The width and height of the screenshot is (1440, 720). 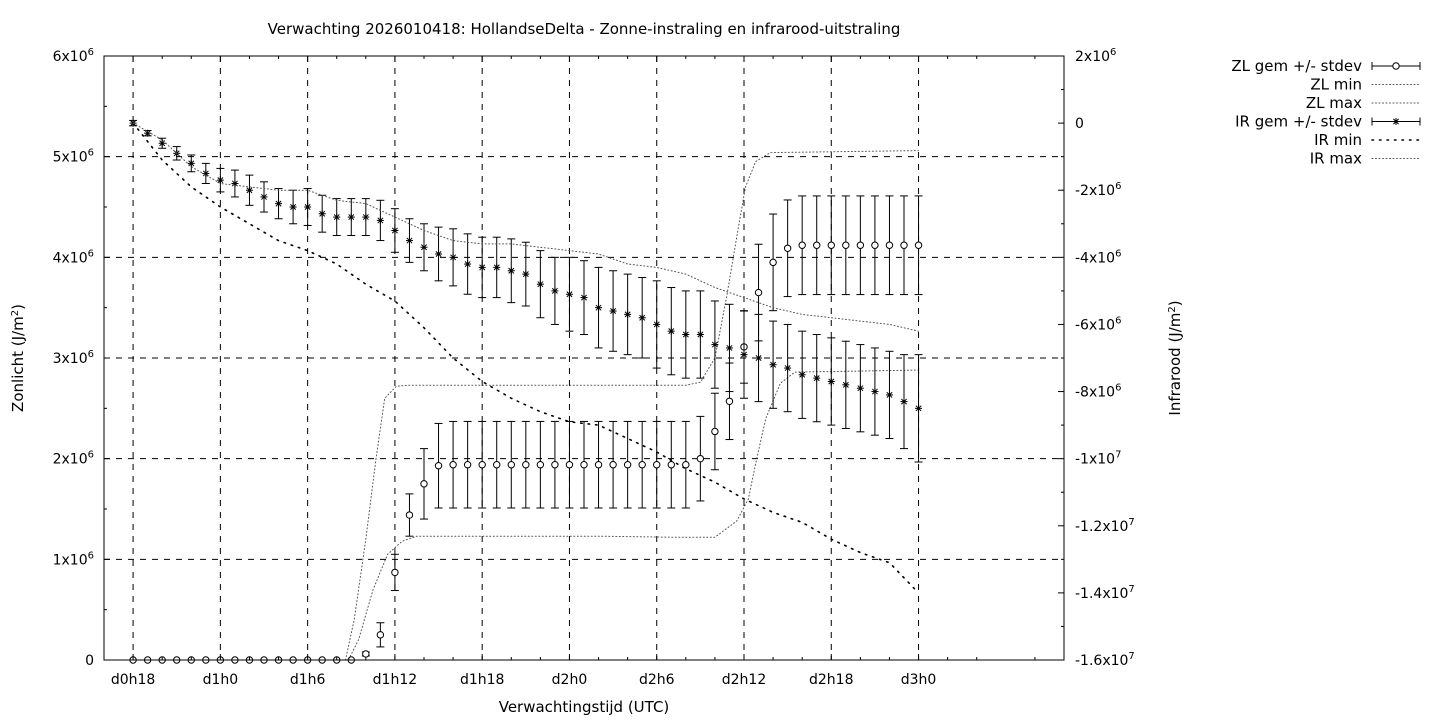 I want to click on x-tick-label: d2h0, so click(x=570, y=680).